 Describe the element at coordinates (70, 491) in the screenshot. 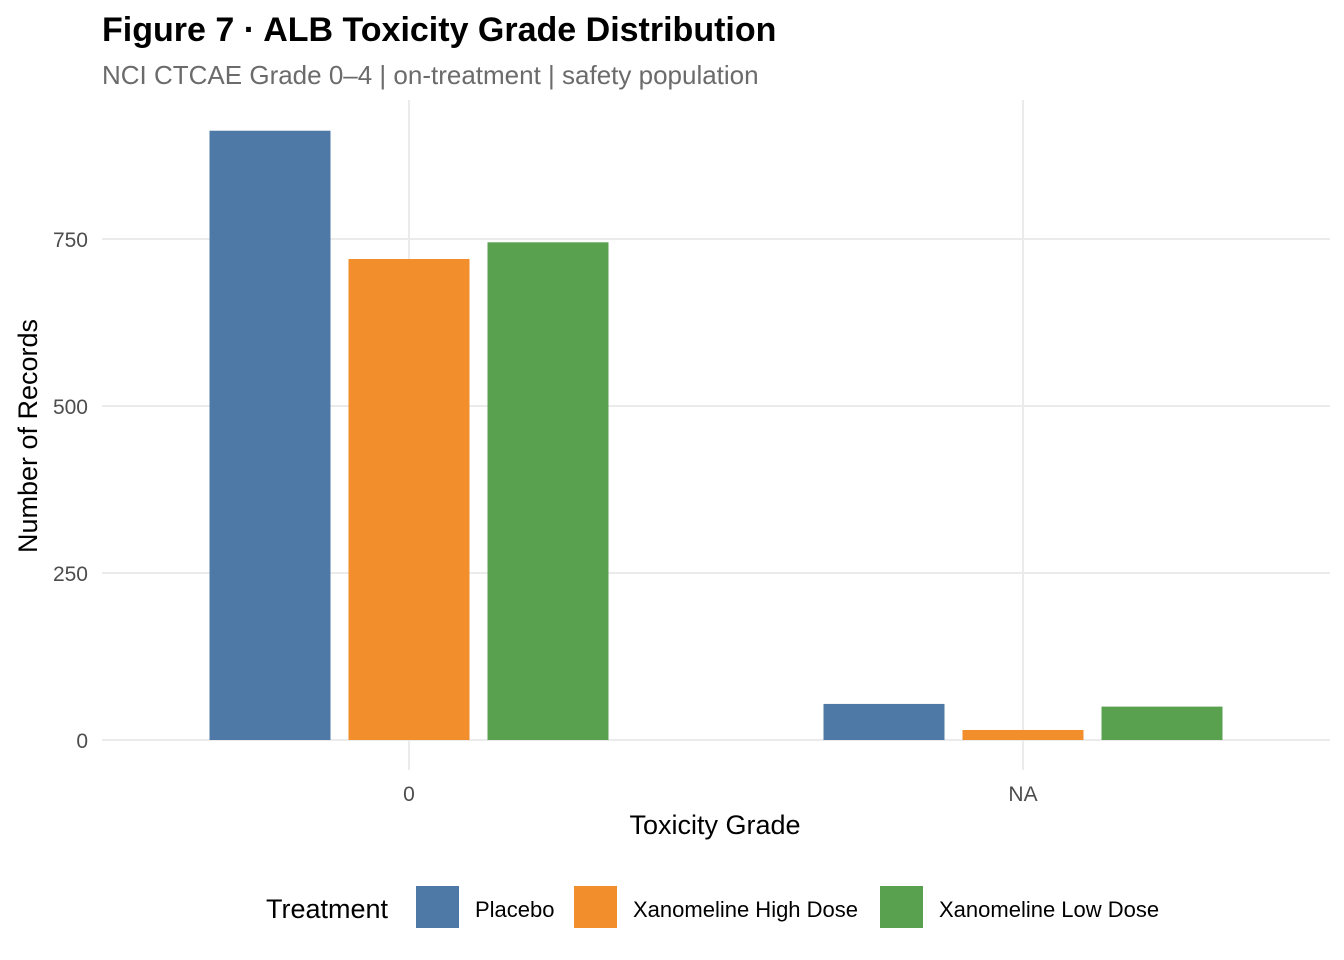

I see `y-axis-ticks: 0 250 500 750` at that location.